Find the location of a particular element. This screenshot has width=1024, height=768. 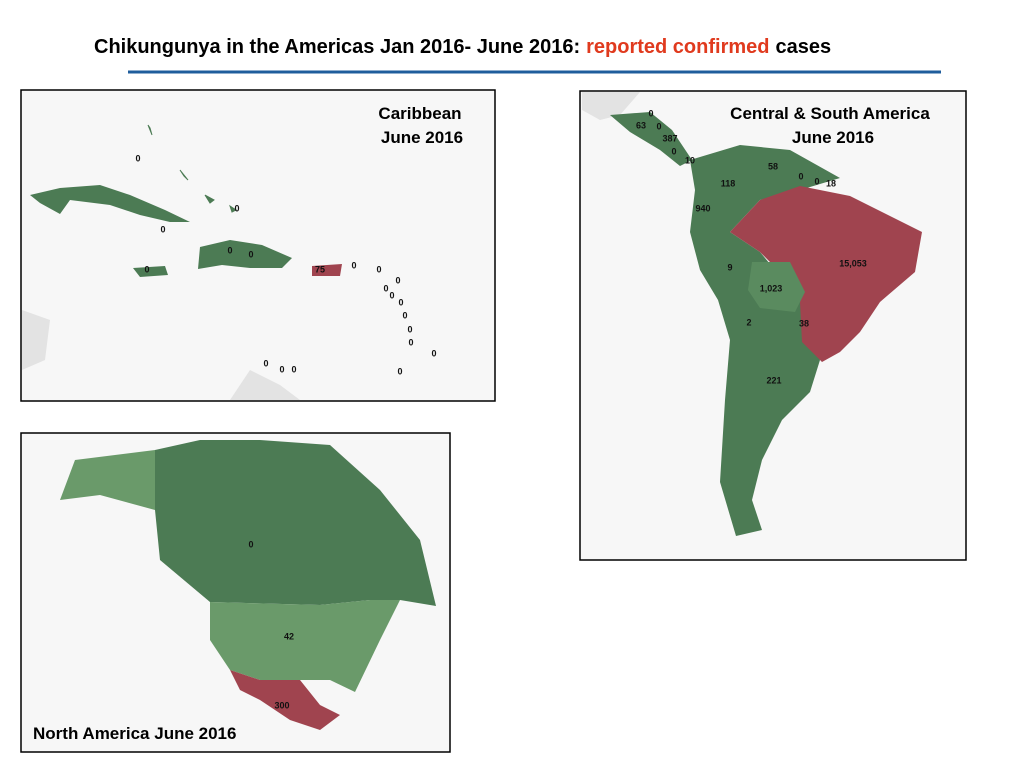

panel-title: Central & South America is located at coordinates (830, 113).